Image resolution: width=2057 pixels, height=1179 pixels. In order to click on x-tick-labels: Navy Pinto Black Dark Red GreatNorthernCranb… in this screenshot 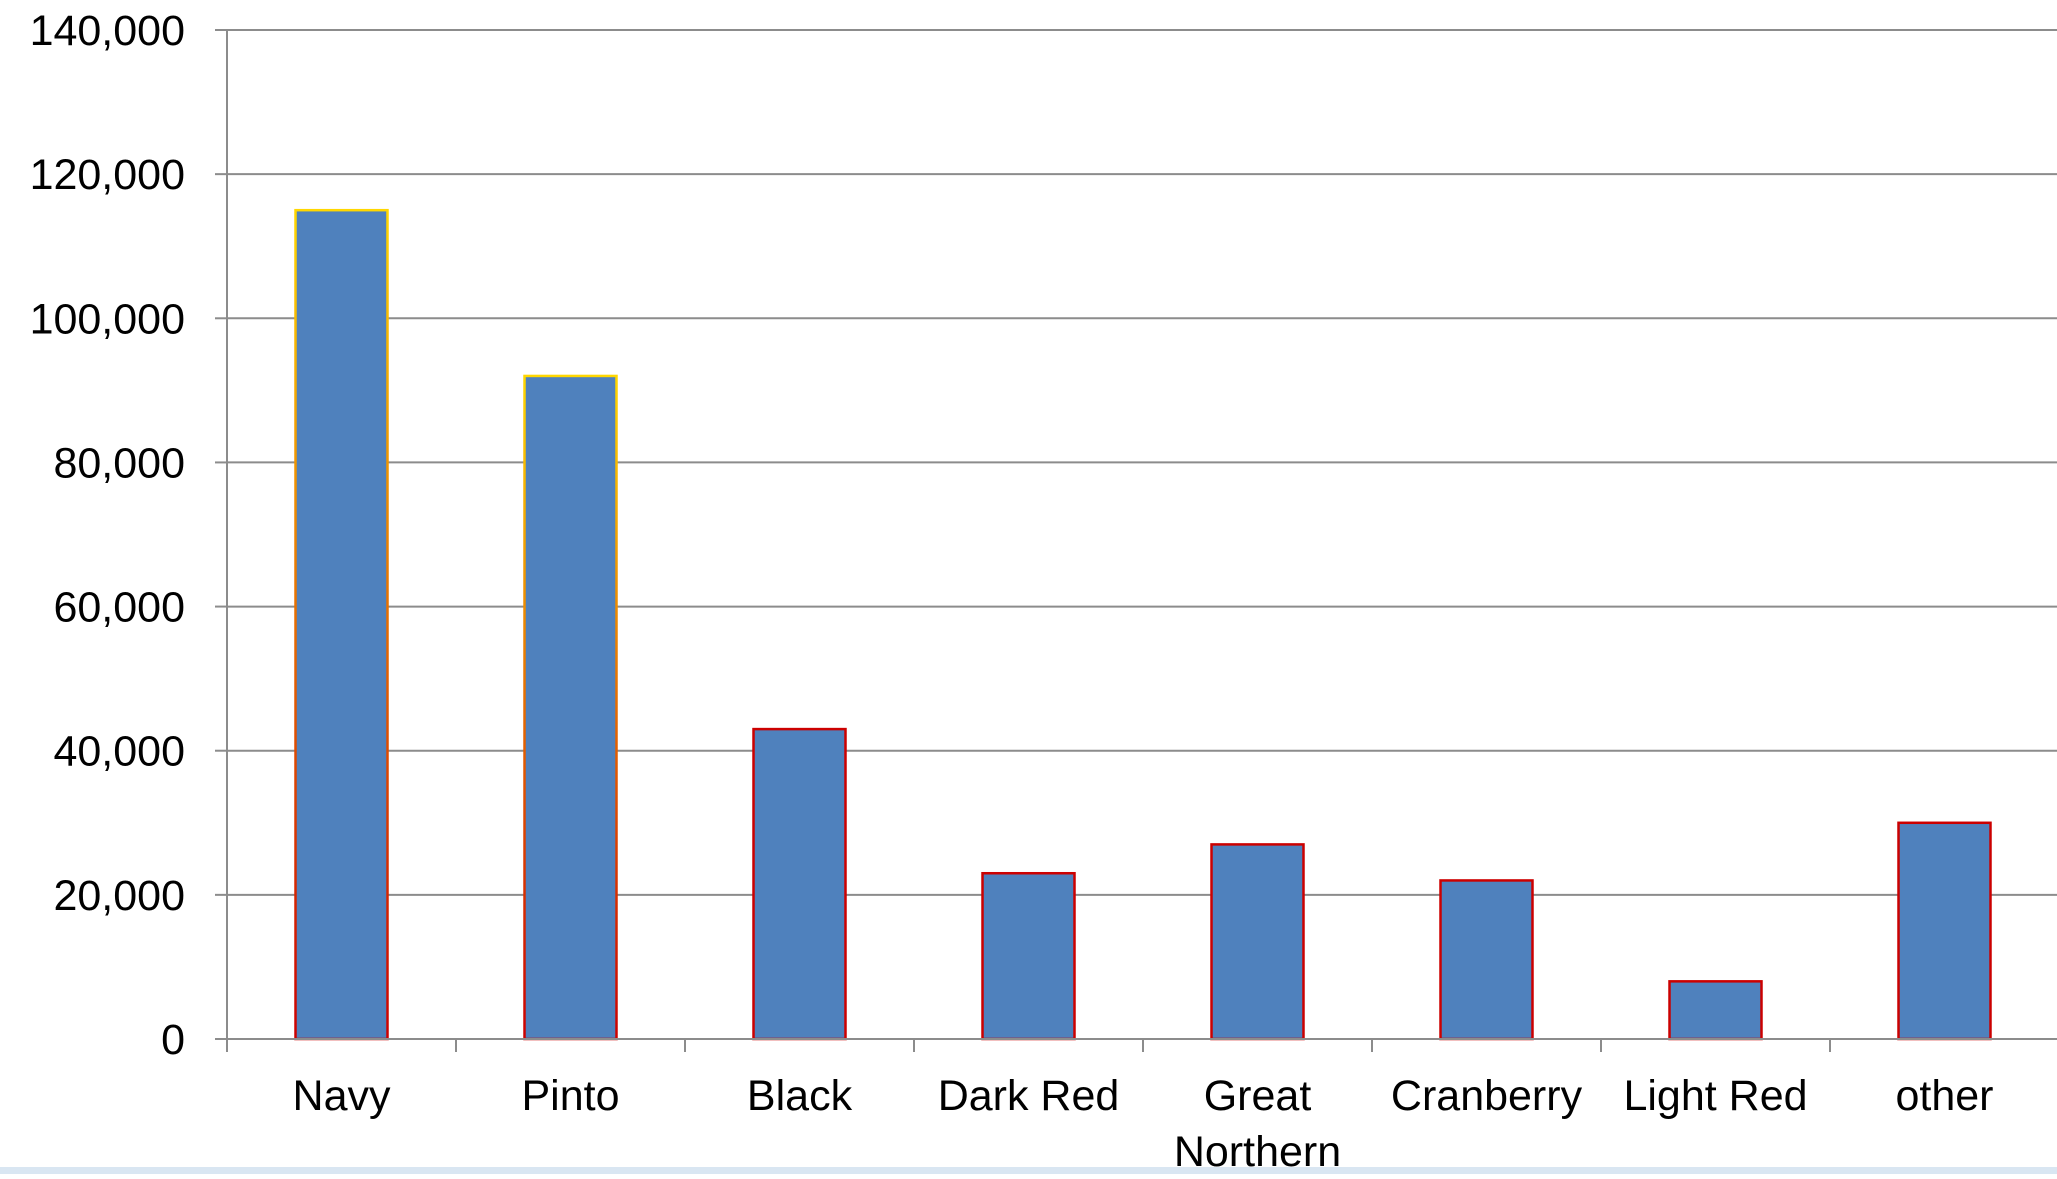, I will do `click(1143, 1124)`.